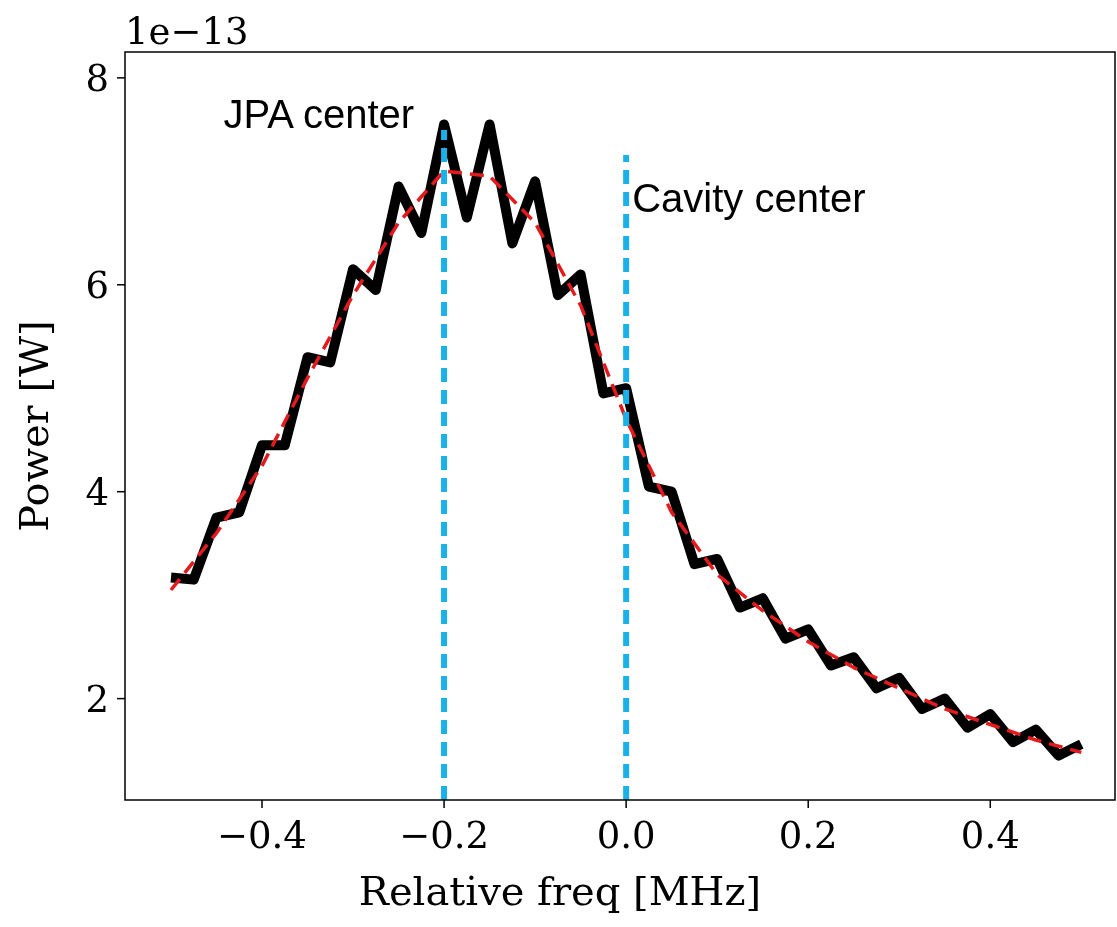 The height and width of the screenshot is (927, 1117). I want to click on x-tick-label: 0.2, so click(808, 835).